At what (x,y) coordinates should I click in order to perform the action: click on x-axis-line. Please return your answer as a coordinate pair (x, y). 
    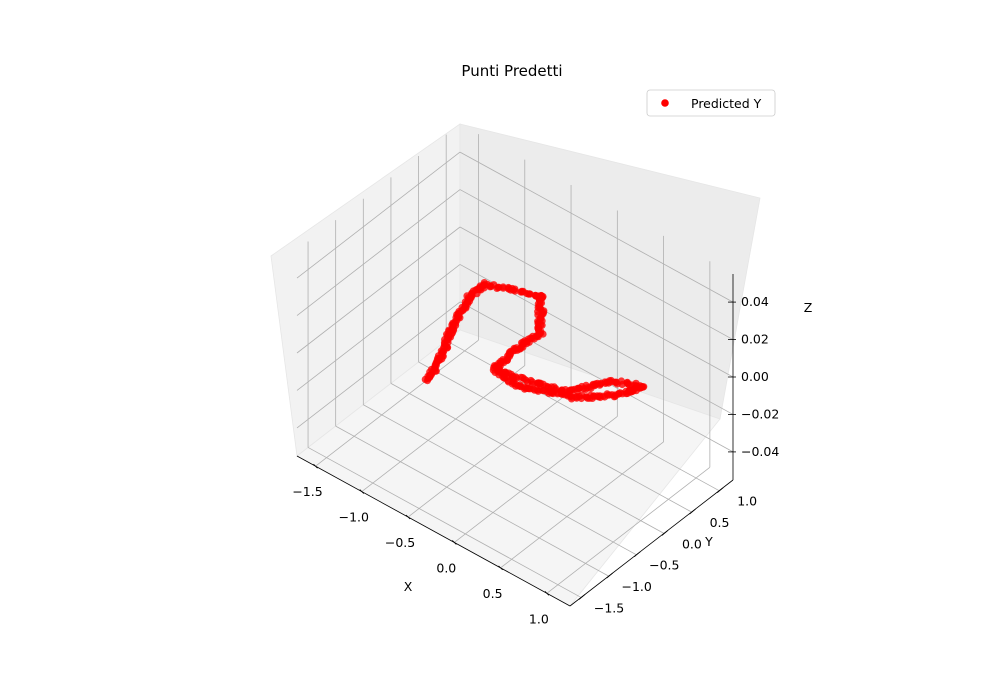
    Looking at the image, I should click on (433, 531).